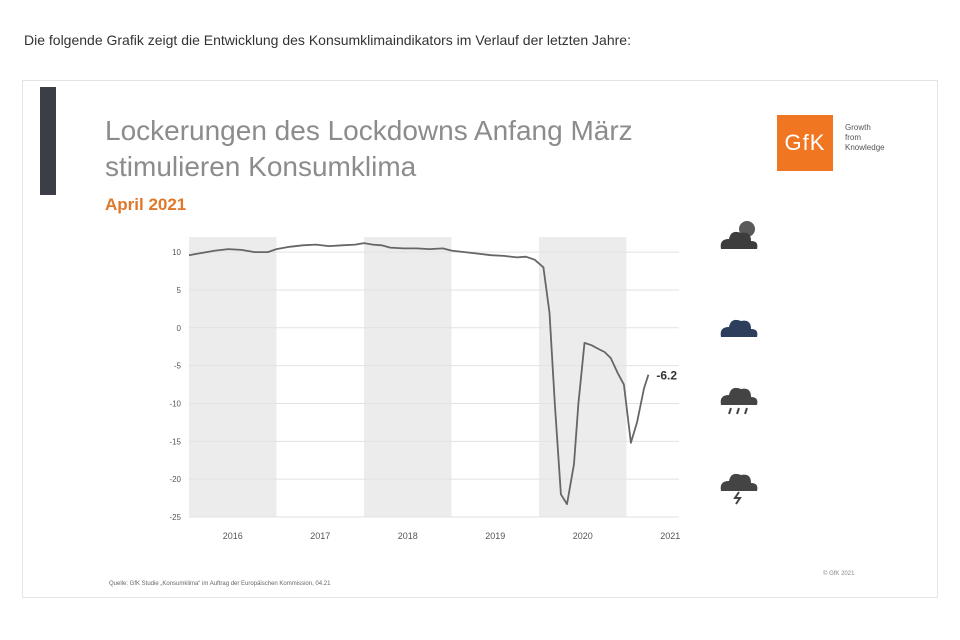 The width and height of the screenshot is (960, 640). Describe the element at coordinates (670, 536) in the screenshot. I see `x-tick-label: 2021` at that location.